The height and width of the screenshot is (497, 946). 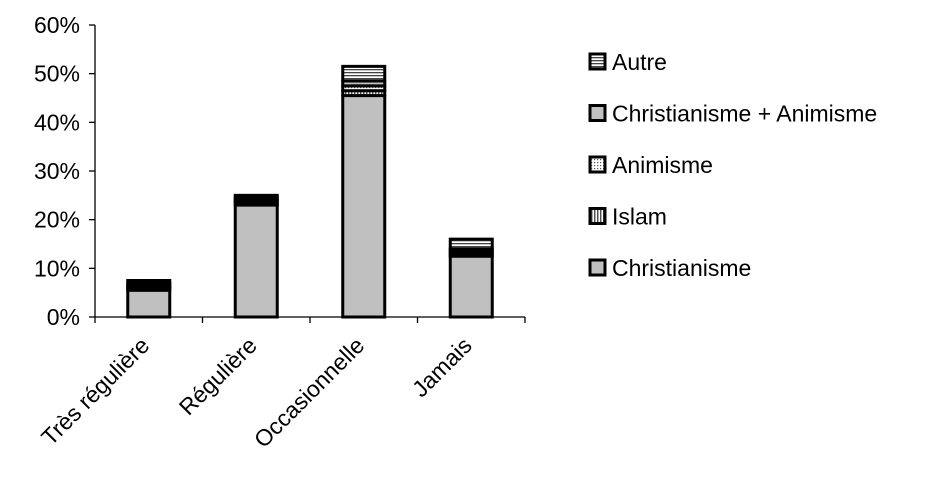 I want to click on legend-swatch-islam, so click(x=597, y=216).